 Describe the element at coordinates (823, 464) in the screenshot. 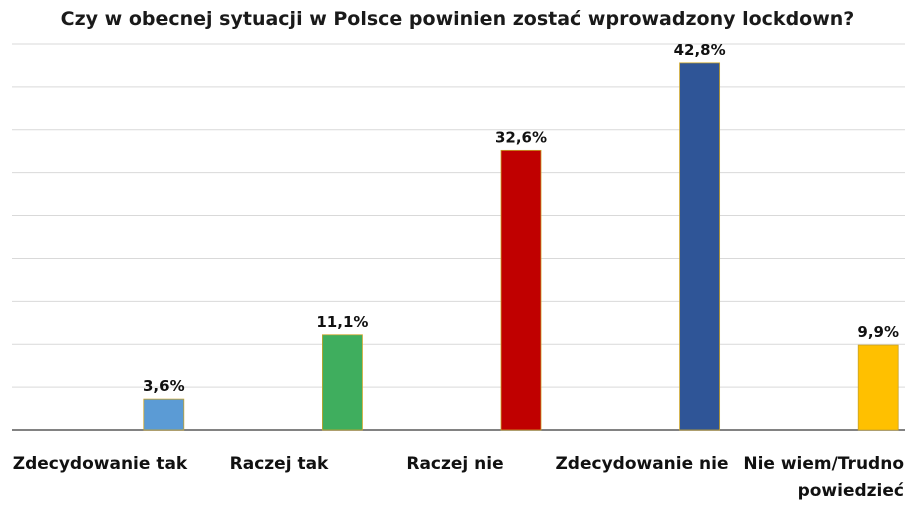

I see `category-label-line: Nie wiem/Trudno` at that location.